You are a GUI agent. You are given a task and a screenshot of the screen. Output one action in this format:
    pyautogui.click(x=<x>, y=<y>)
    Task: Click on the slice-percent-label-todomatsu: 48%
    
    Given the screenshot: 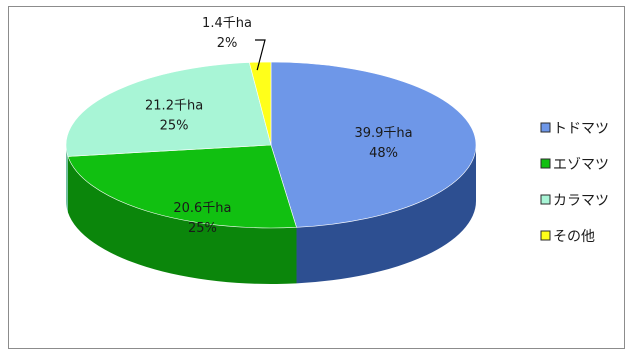 What is the action you would take?
    pyautogui.click(x=383, y=153)
    